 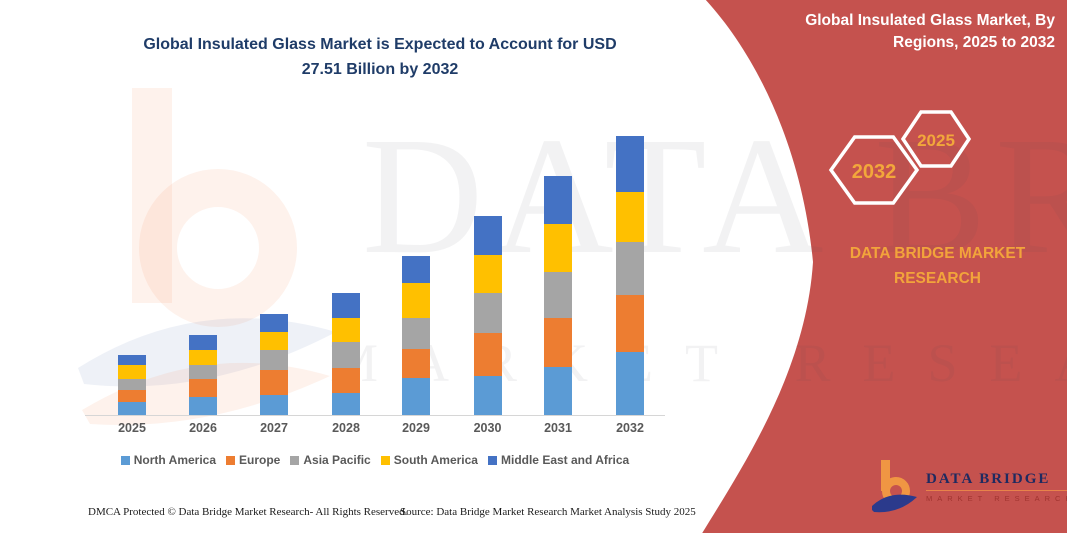 I want to click on bar-2028, so click(x=346, y=354).